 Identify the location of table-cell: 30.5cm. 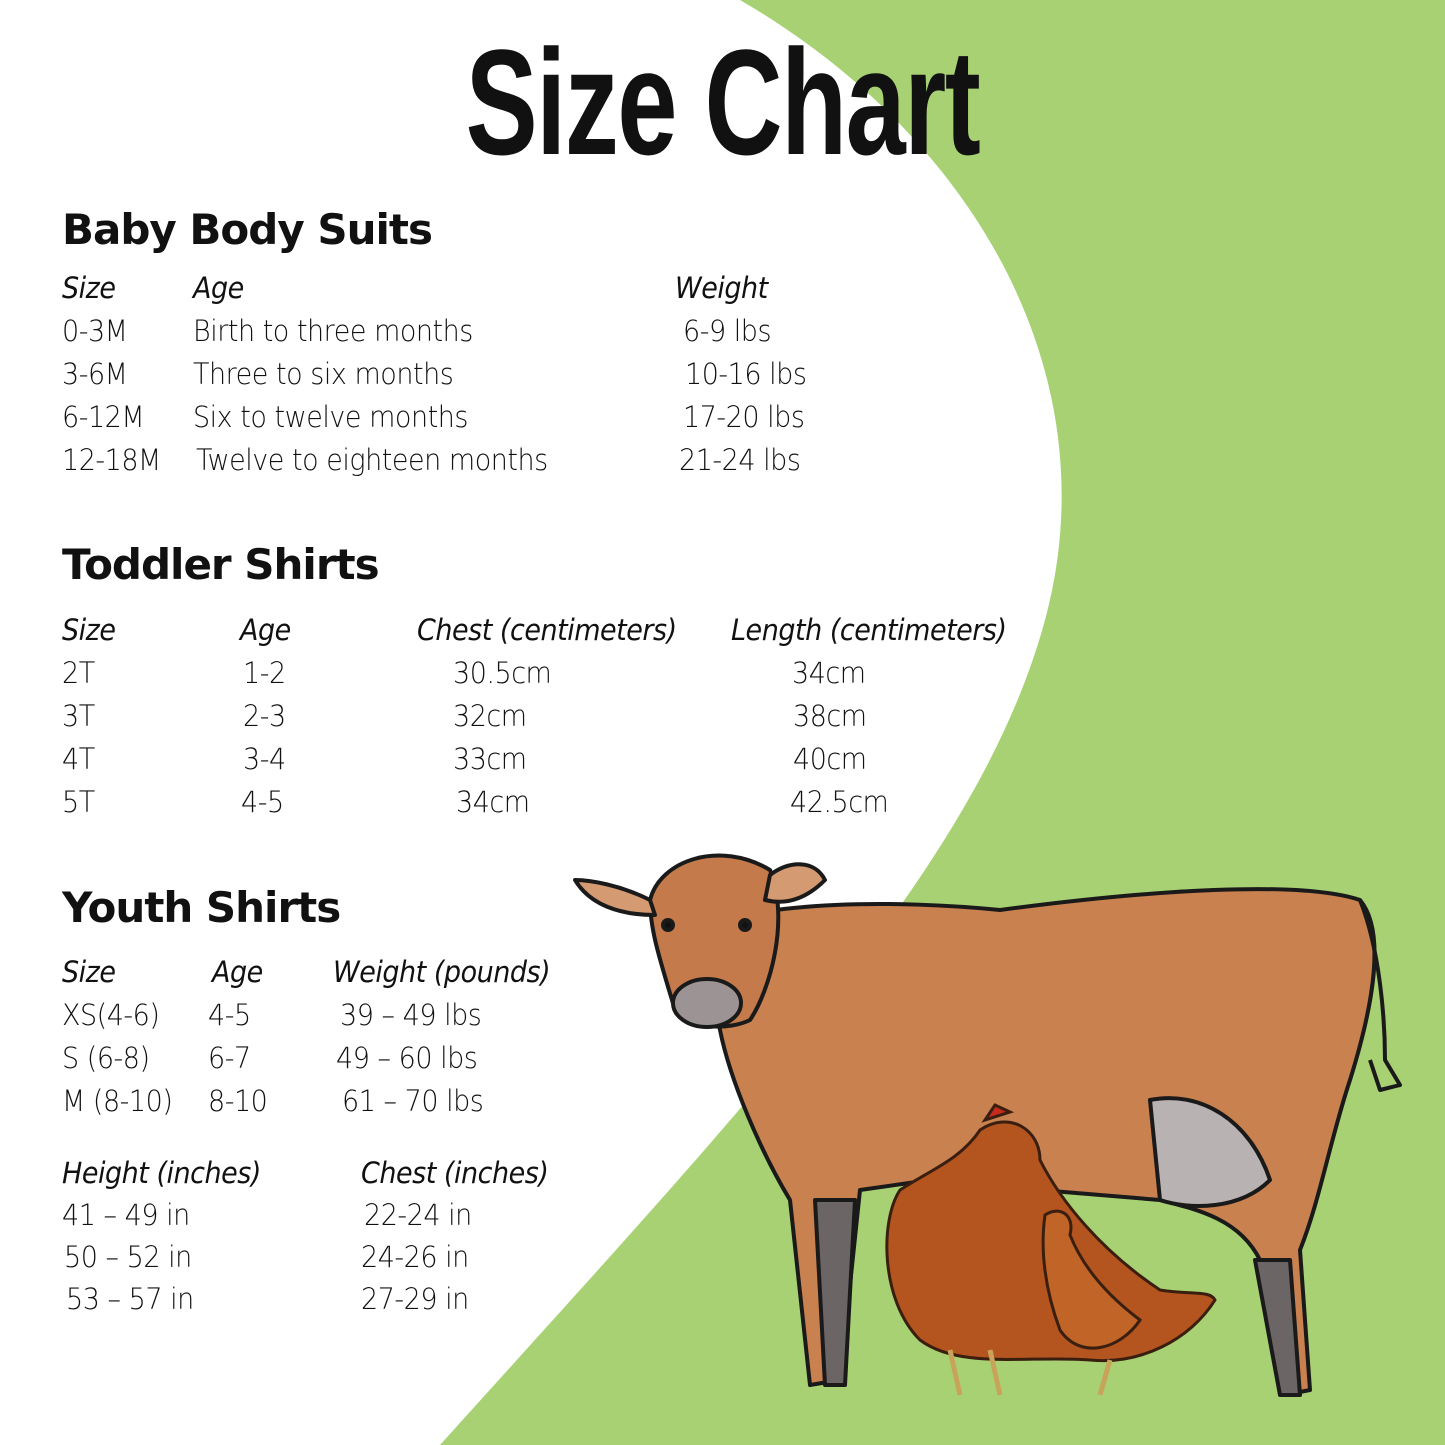
(502, 673).